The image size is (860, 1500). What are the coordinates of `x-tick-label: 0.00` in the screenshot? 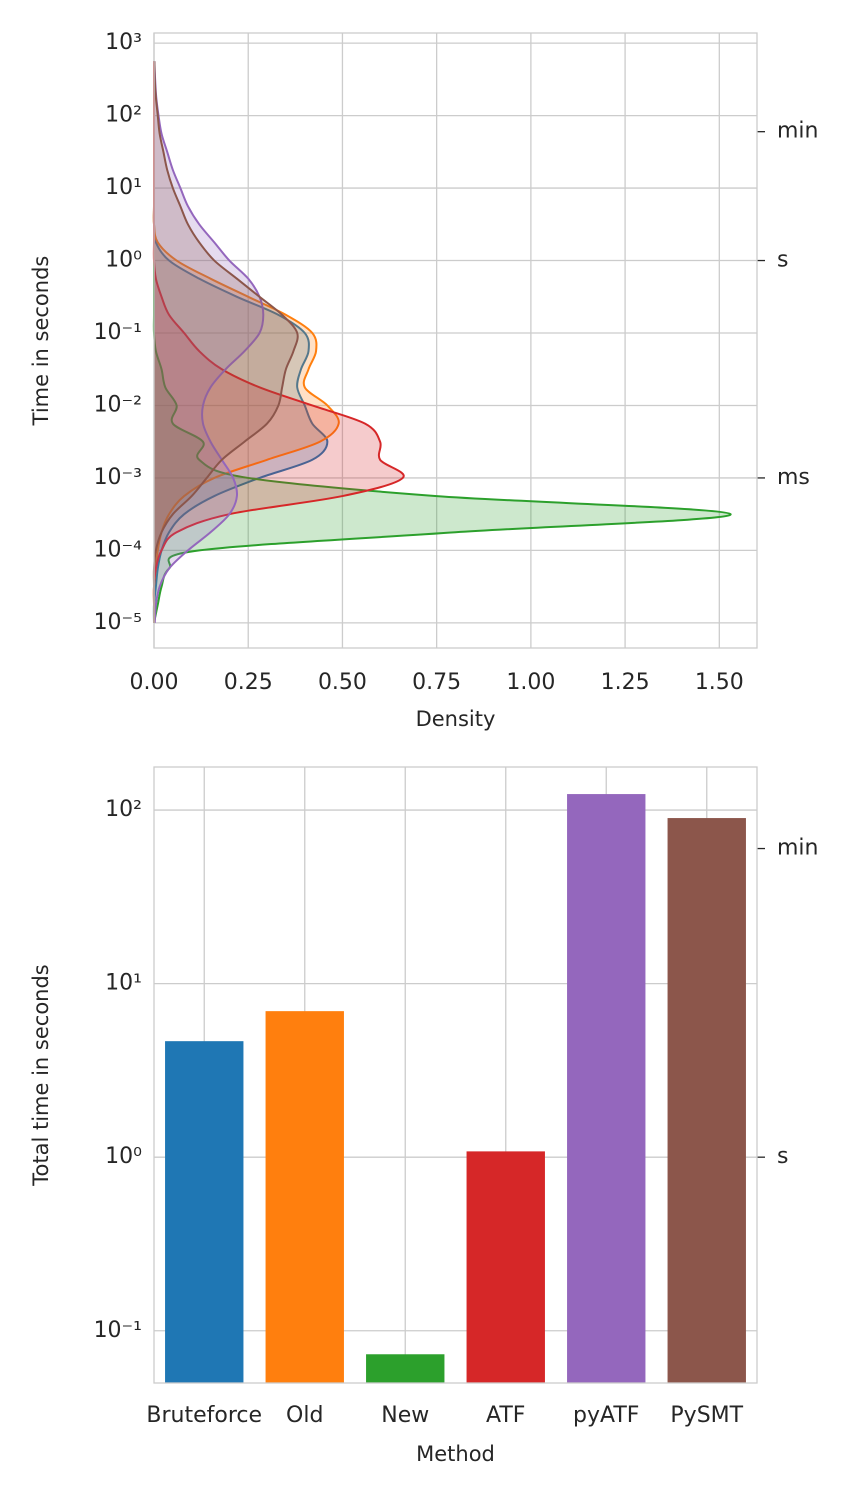 It's located at (154, 682).